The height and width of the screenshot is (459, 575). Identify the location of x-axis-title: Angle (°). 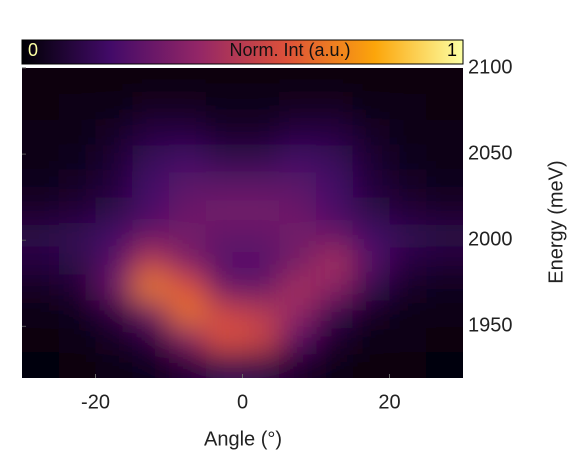
(243, 439).